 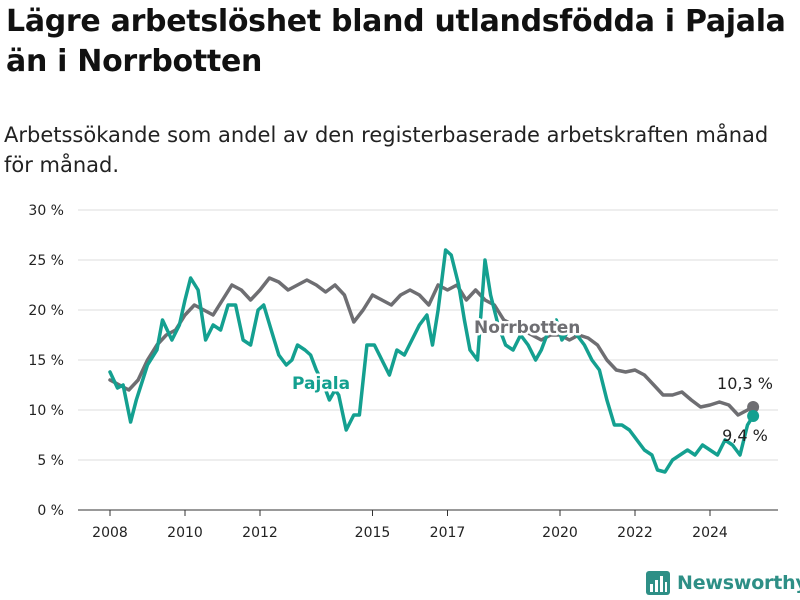 I want to click on x-tick-label: 2017, so click(x=448, y=533).